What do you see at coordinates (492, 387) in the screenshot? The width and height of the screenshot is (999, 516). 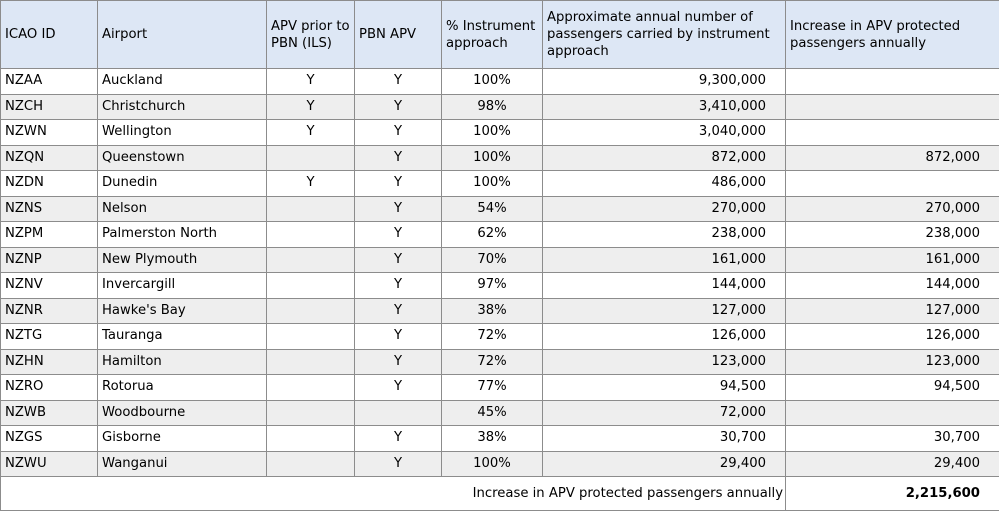 I see `cell-instrument-pct: 77%` at bounding box center [492, 387].